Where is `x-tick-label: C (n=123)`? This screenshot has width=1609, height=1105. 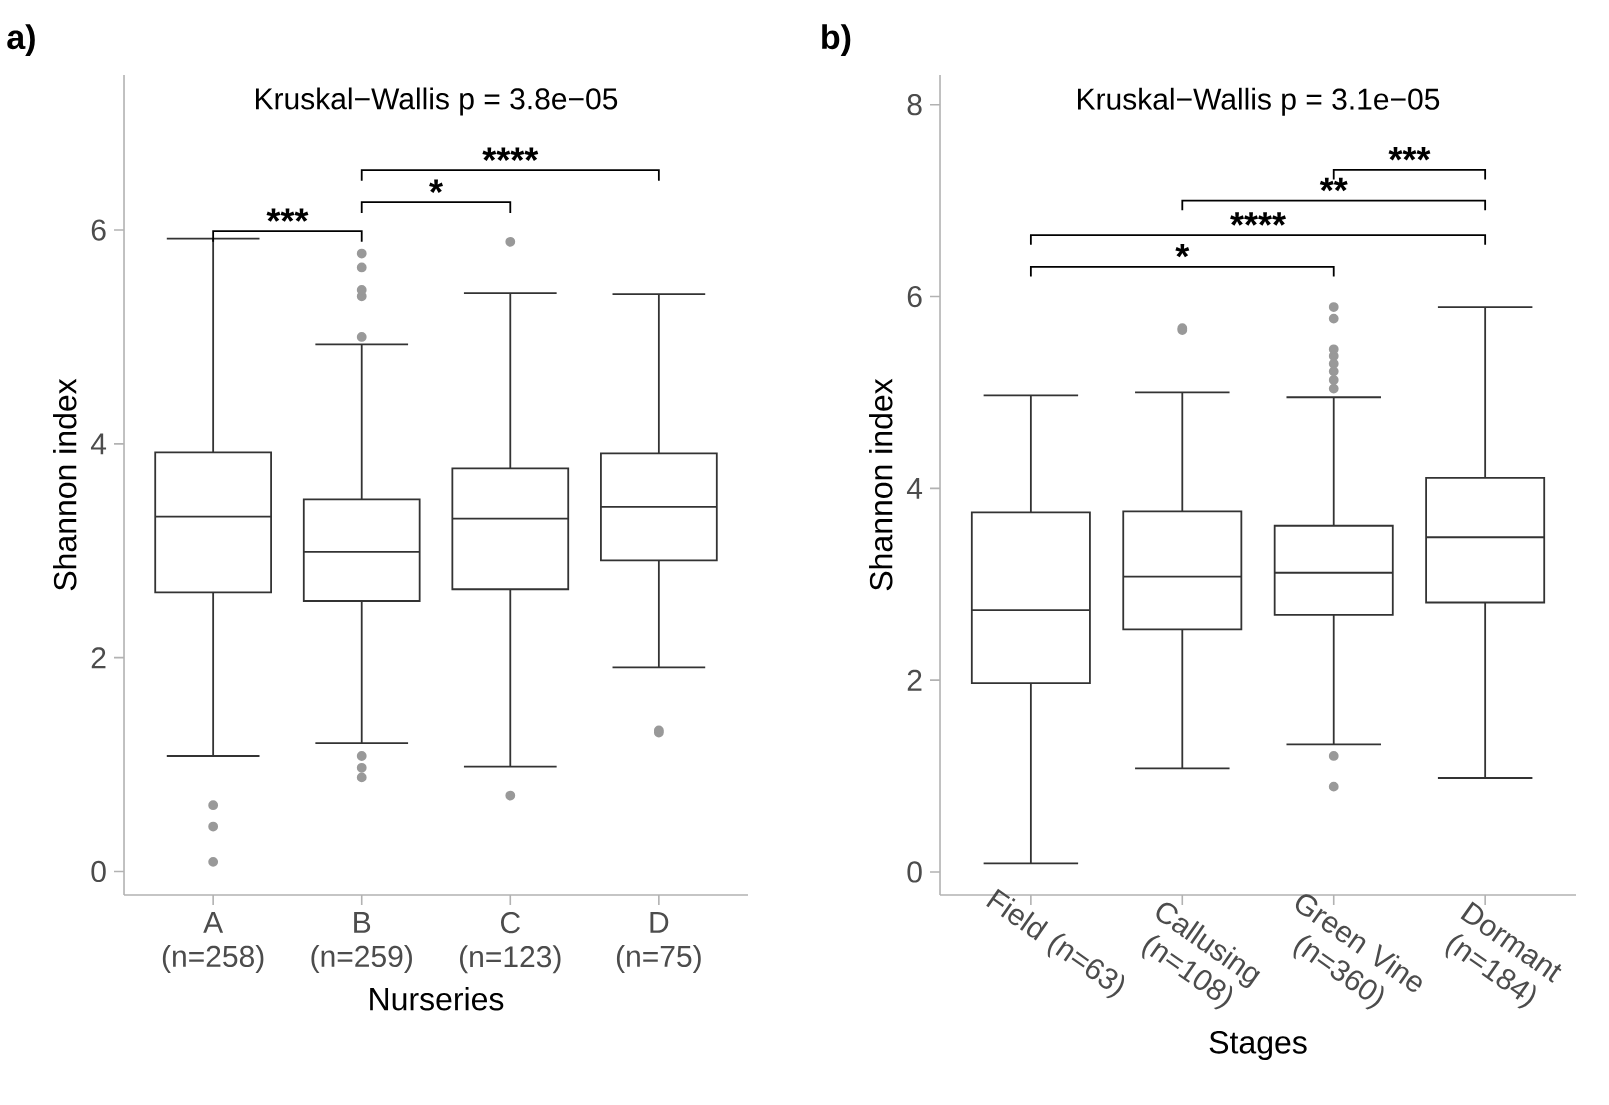
x-tick-label: C (n=123) is located at coordinates (510, 943).